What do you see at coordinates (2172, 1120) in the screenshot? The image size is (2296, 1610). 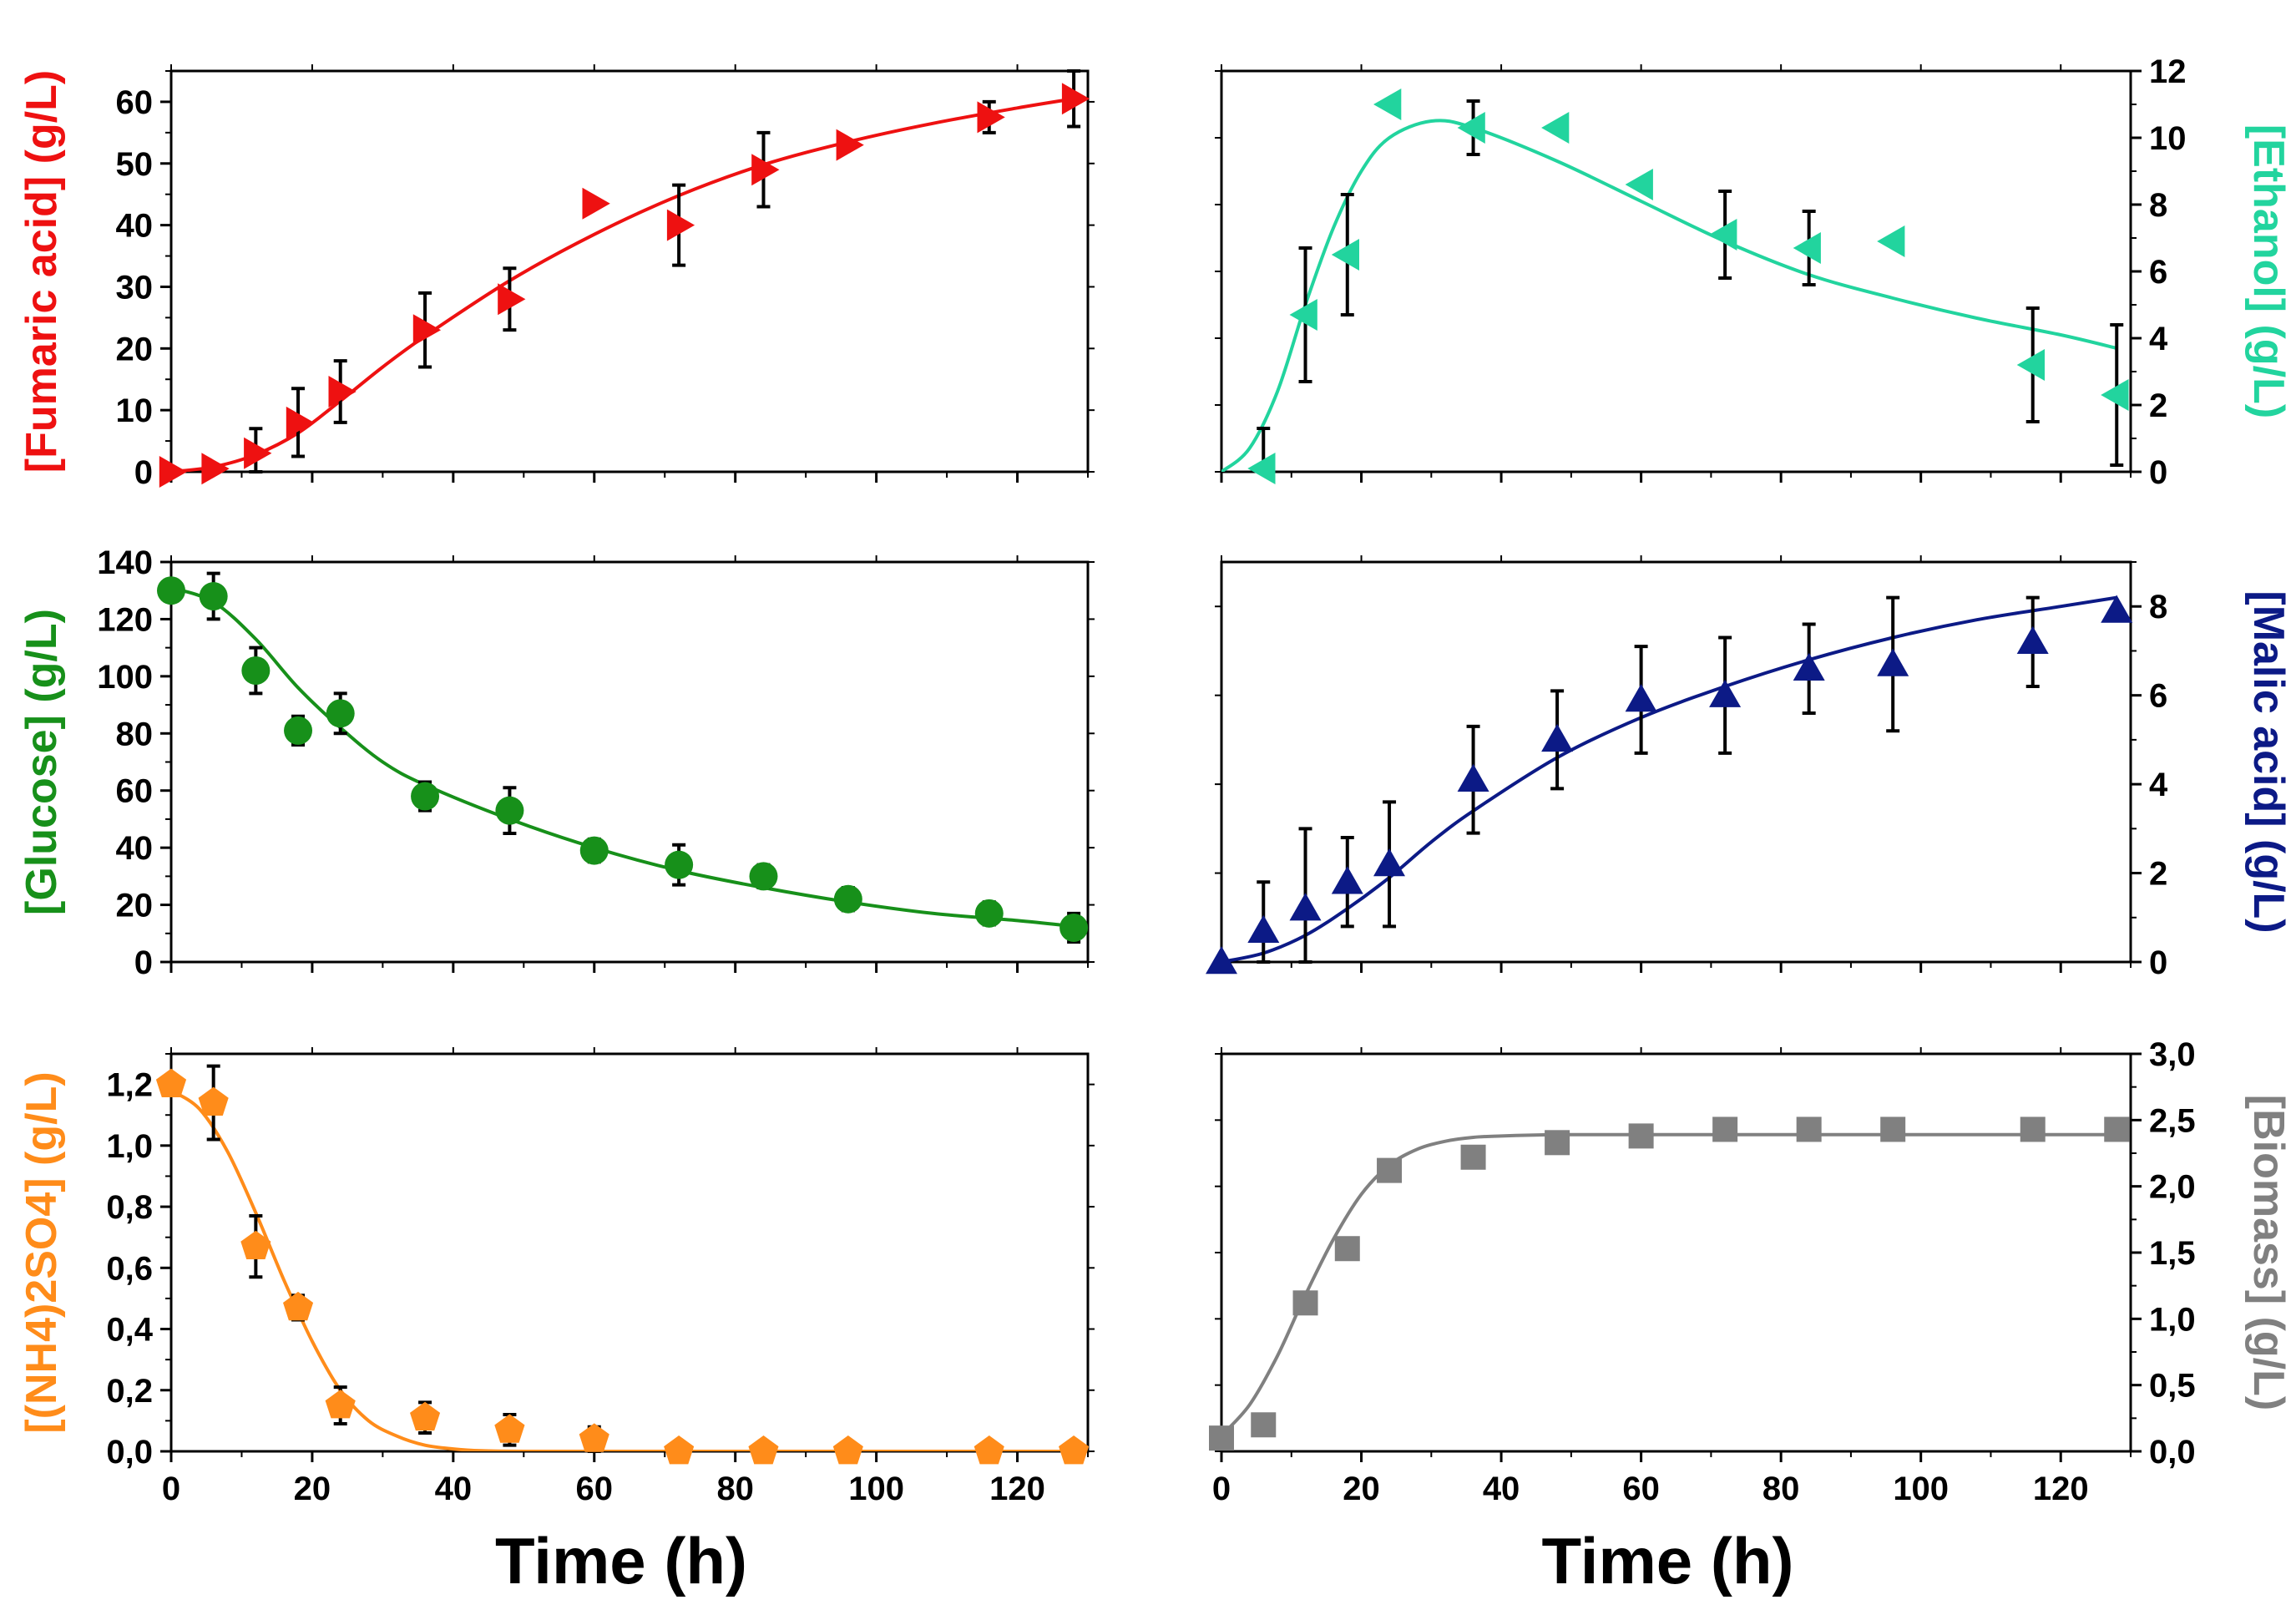 I see `y-tick-label: 2,5` at bounding box center [2172, 1120].